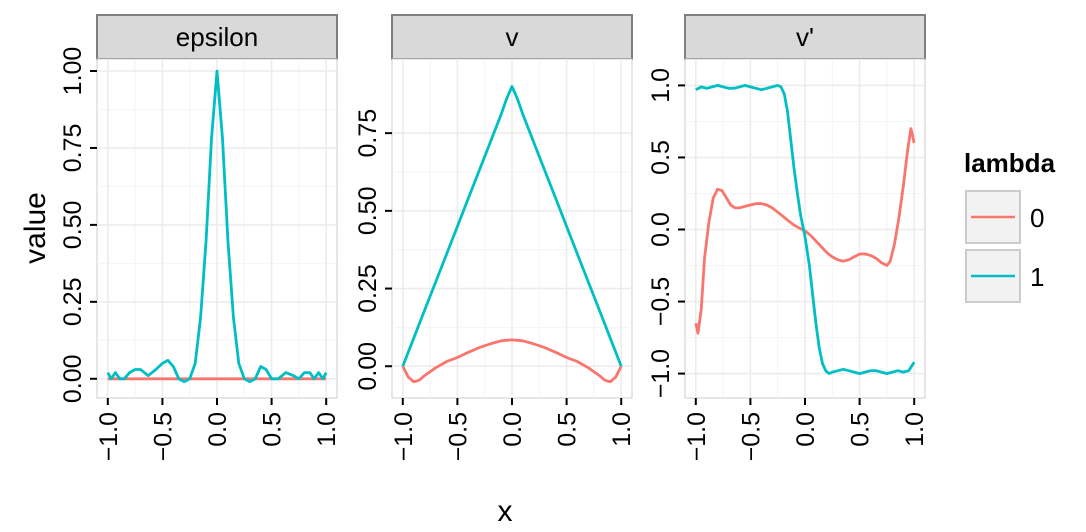 This screenshot has width=1086, height=532. I want to click on legend-title: lambda, so click(1010, 163).